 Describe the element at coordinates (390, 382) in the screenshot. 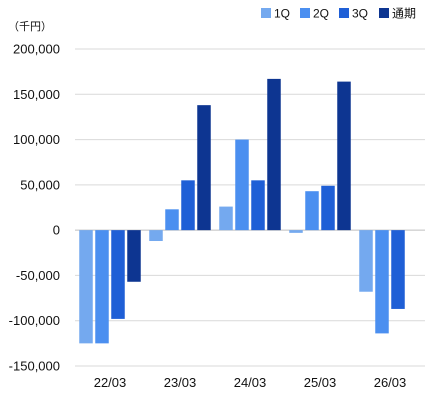

I see `x-category-label: 26/03` at that location.